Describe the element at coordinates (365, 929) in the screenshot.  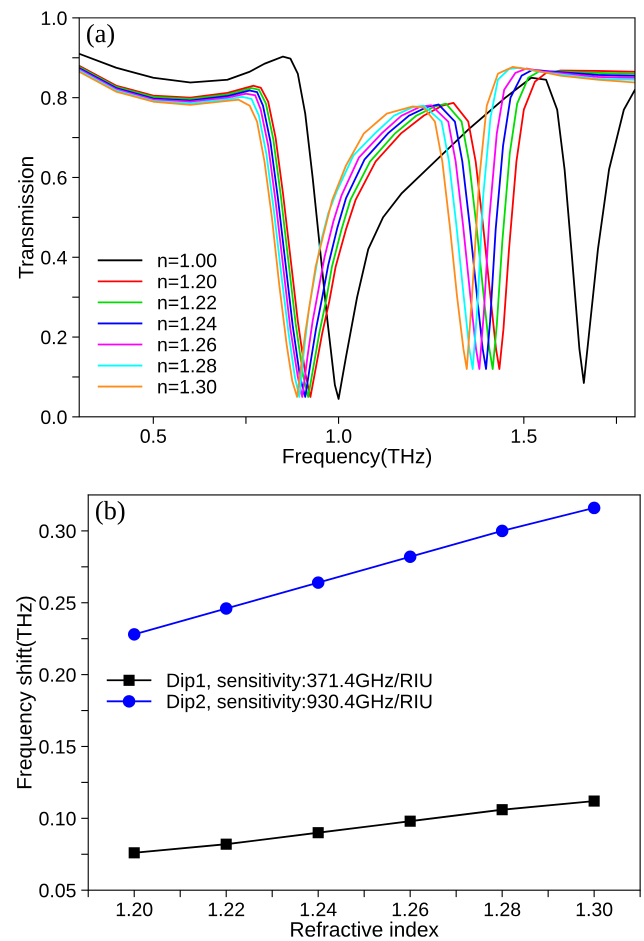
I see `x-axis-title: Refractive index` at that location.